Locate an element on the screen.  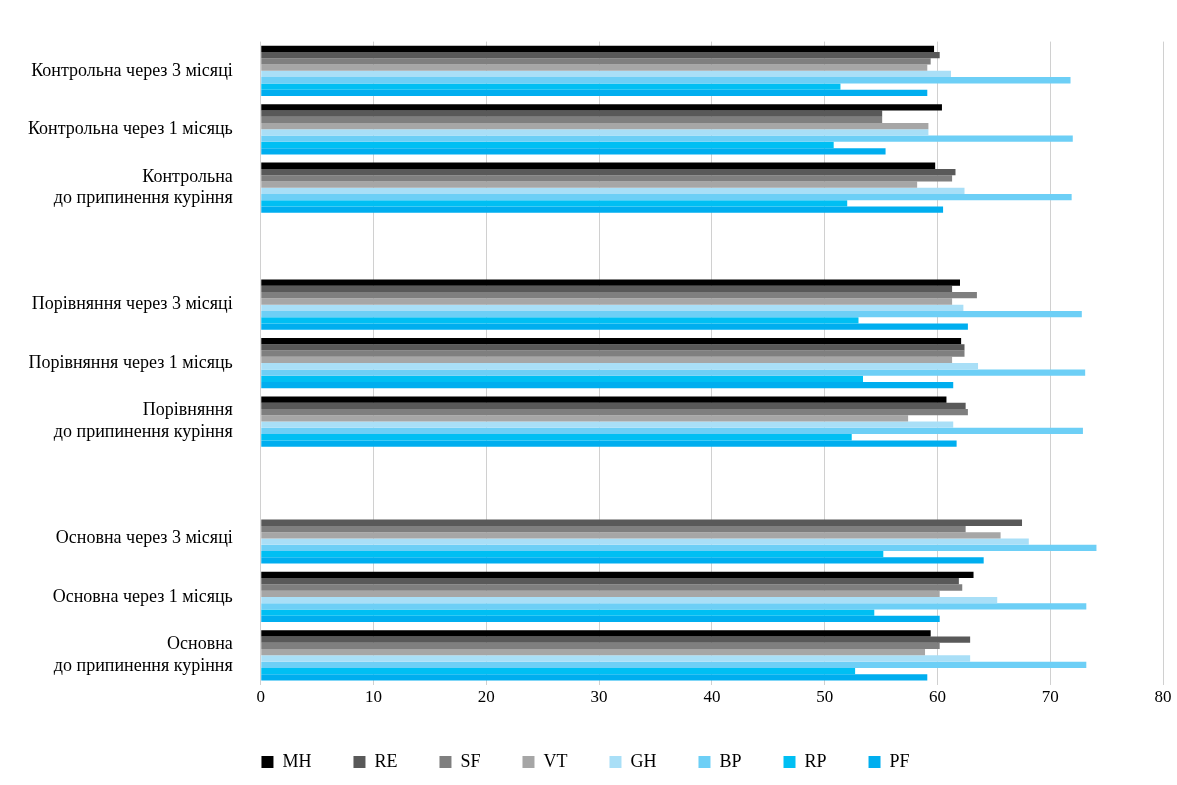
x-tick-label: 10 is located at coordinates (374, 697).